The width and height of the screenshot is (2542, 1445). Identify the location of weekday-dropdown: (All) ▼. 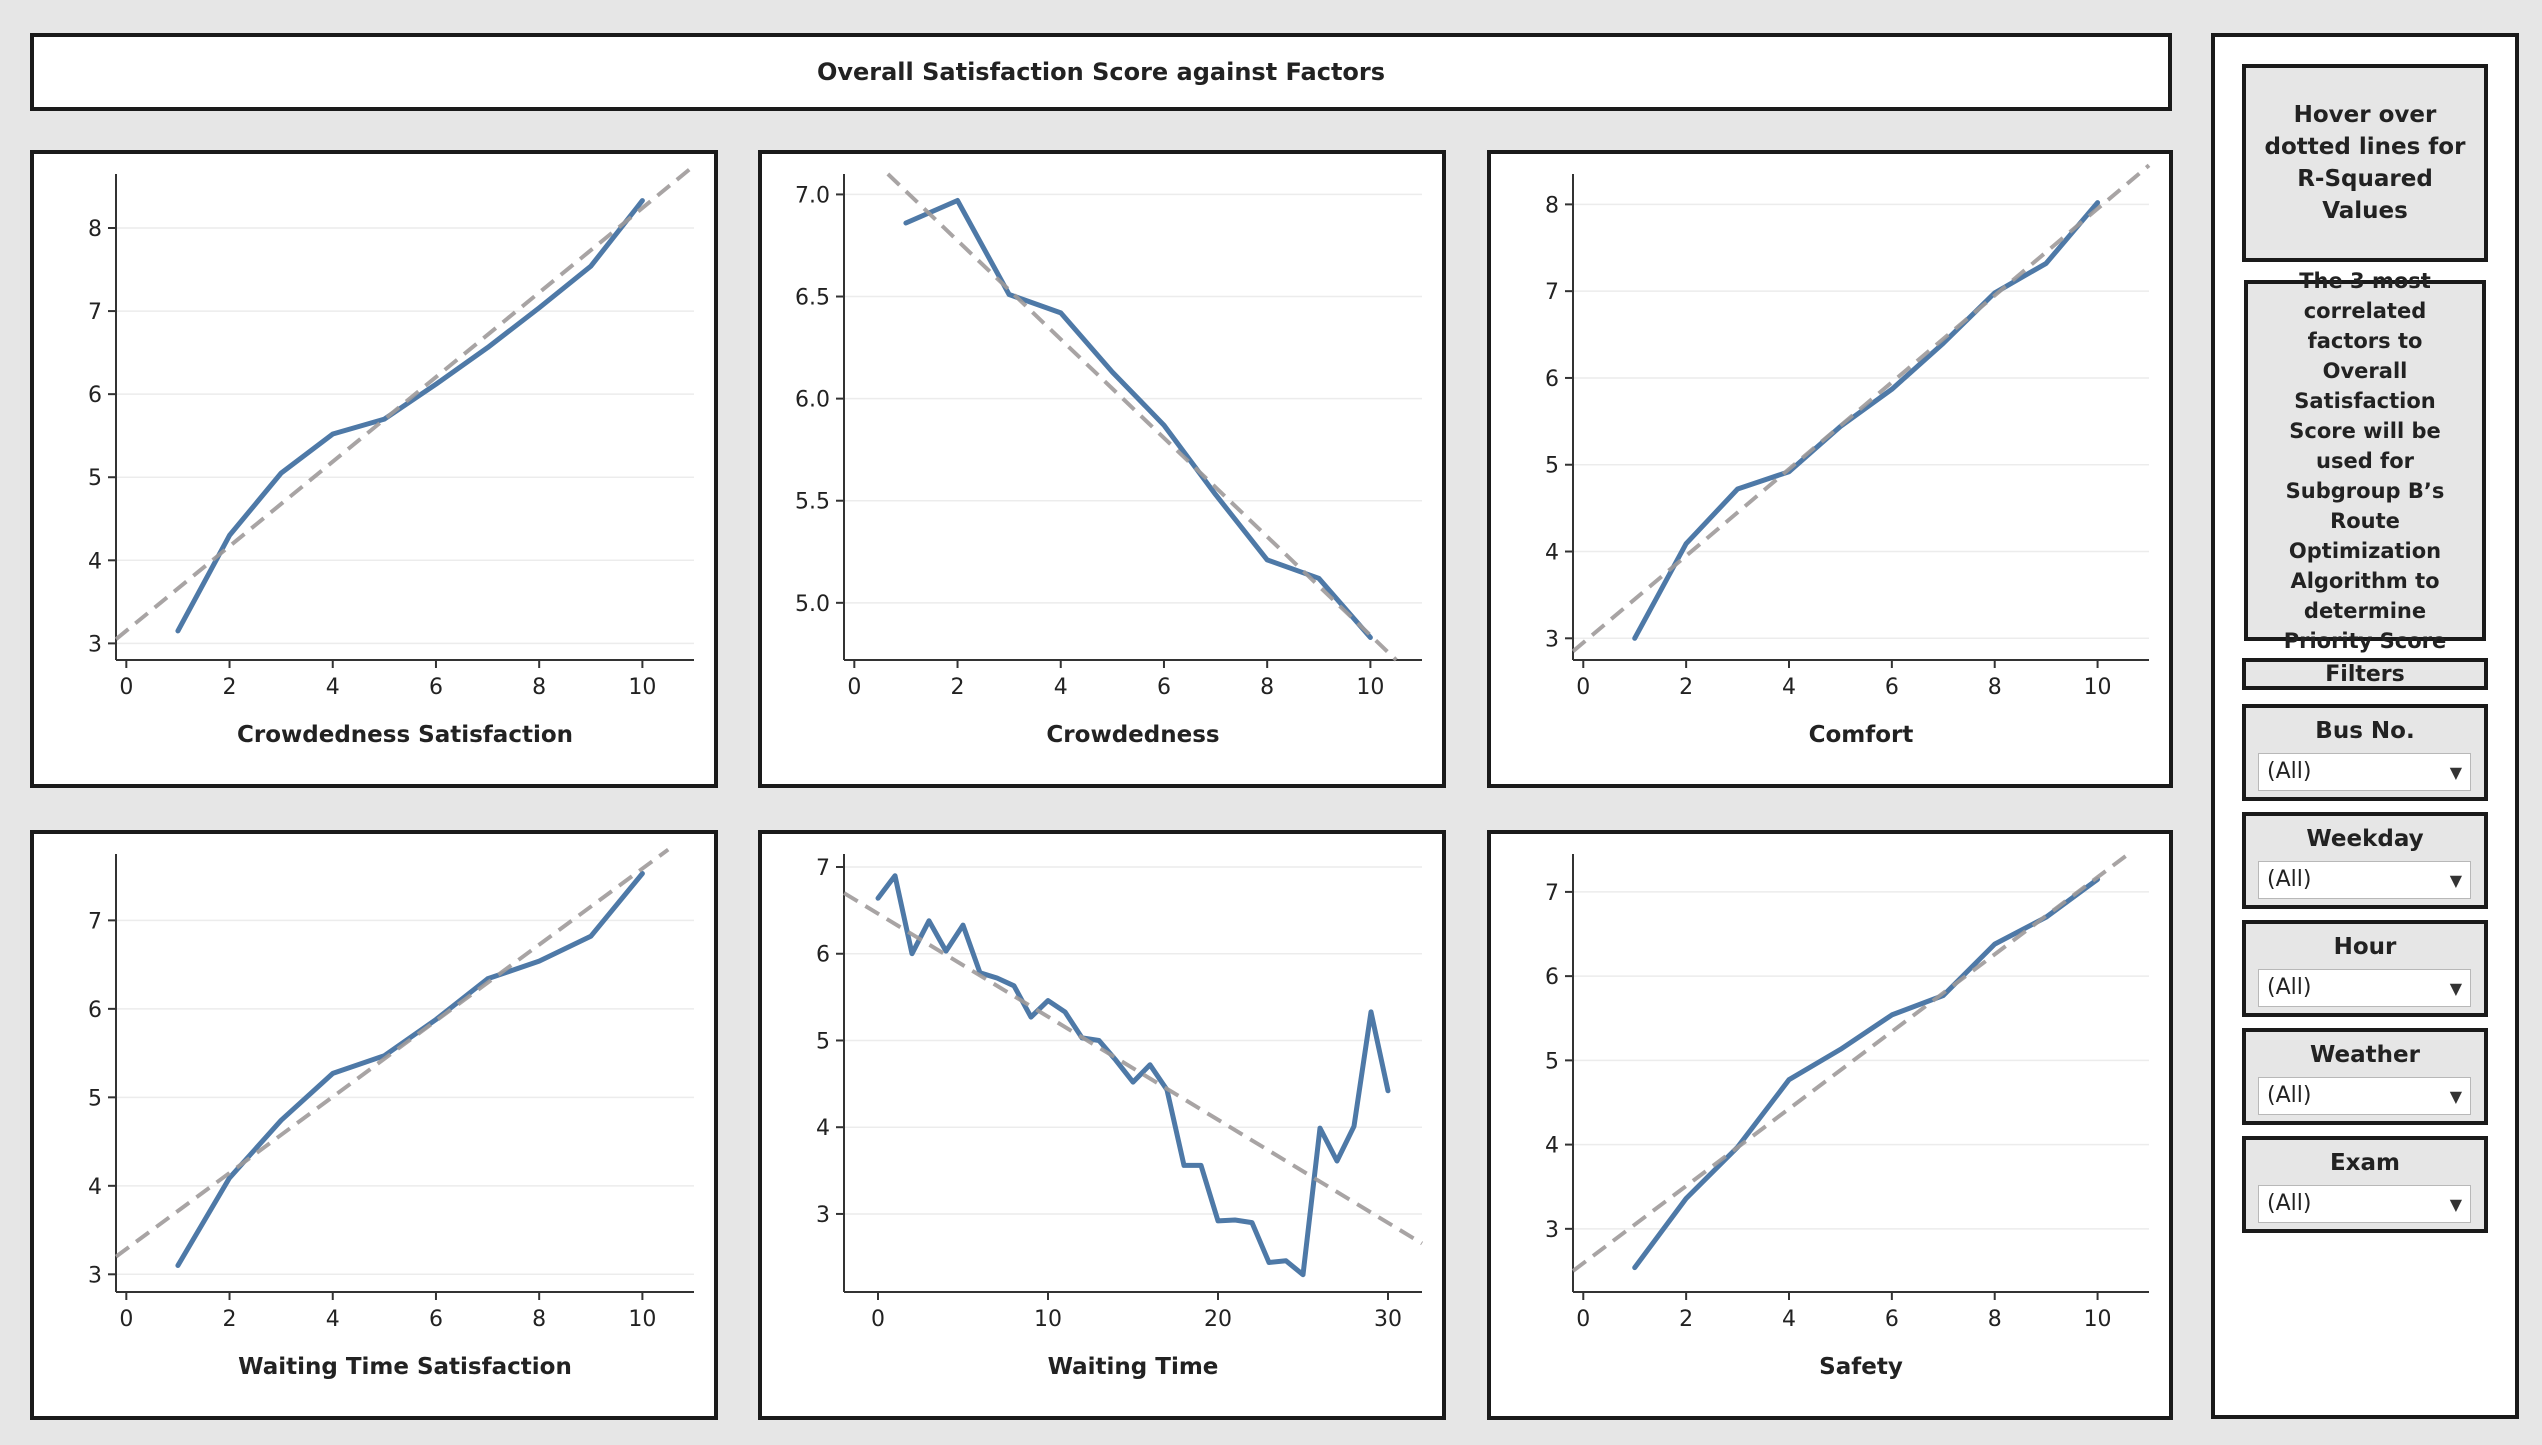
(2364, 880).